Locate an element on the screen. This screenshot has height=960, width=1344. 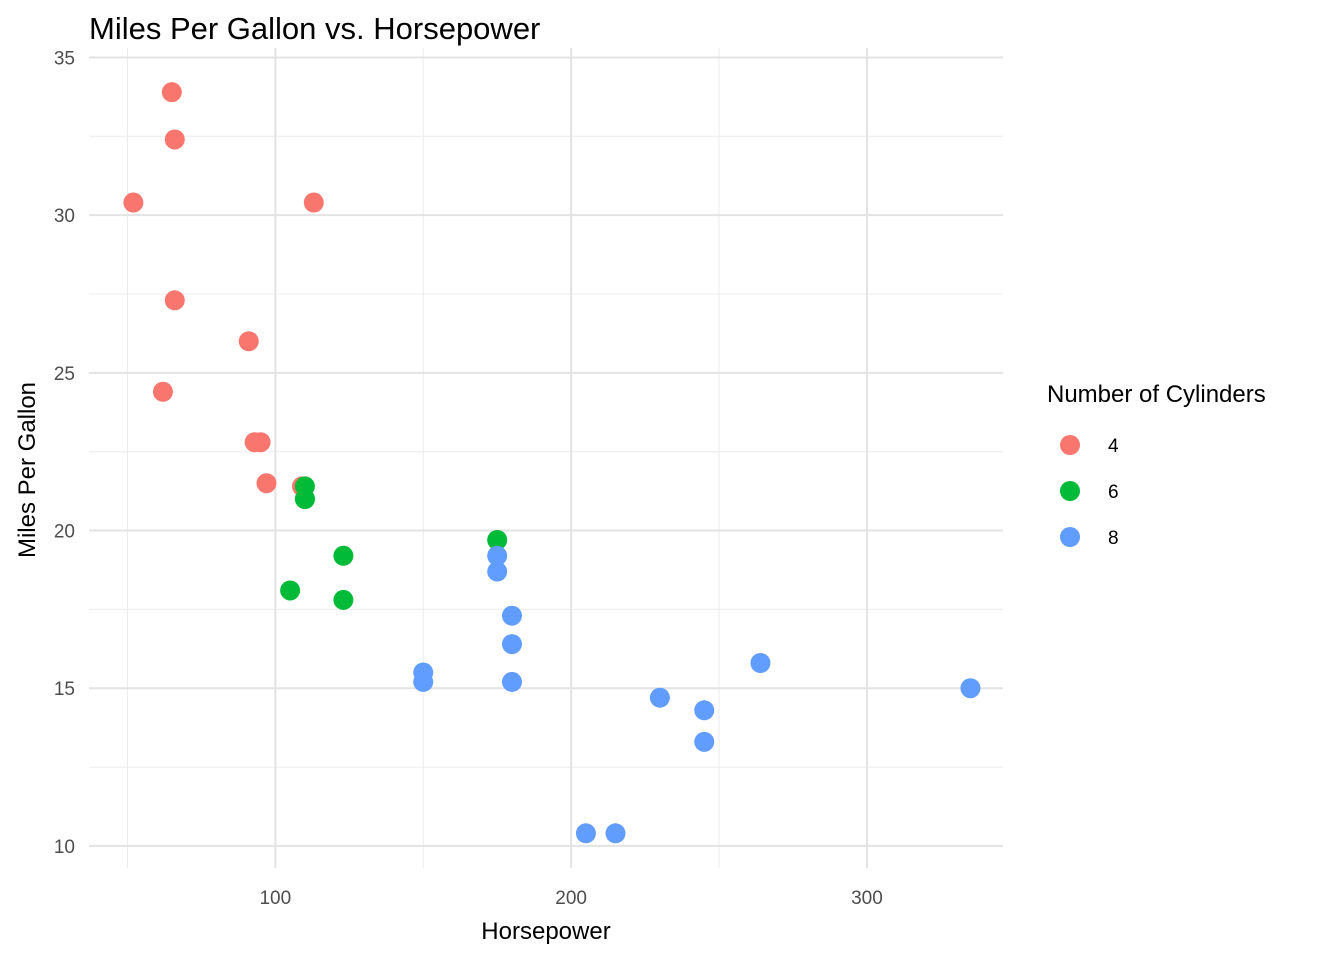
y-tick-labels: 10 15 20 25 30 35 is located at coordinates (64, 452).